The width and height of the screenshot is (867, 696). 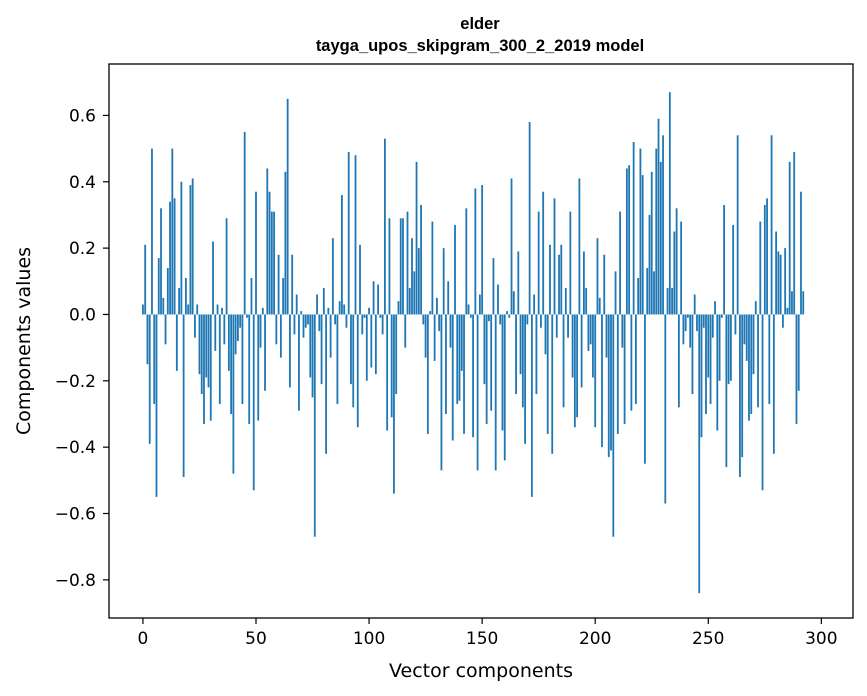 I want to click on y-tick-label: −0.2, so click(x=75, y=382).